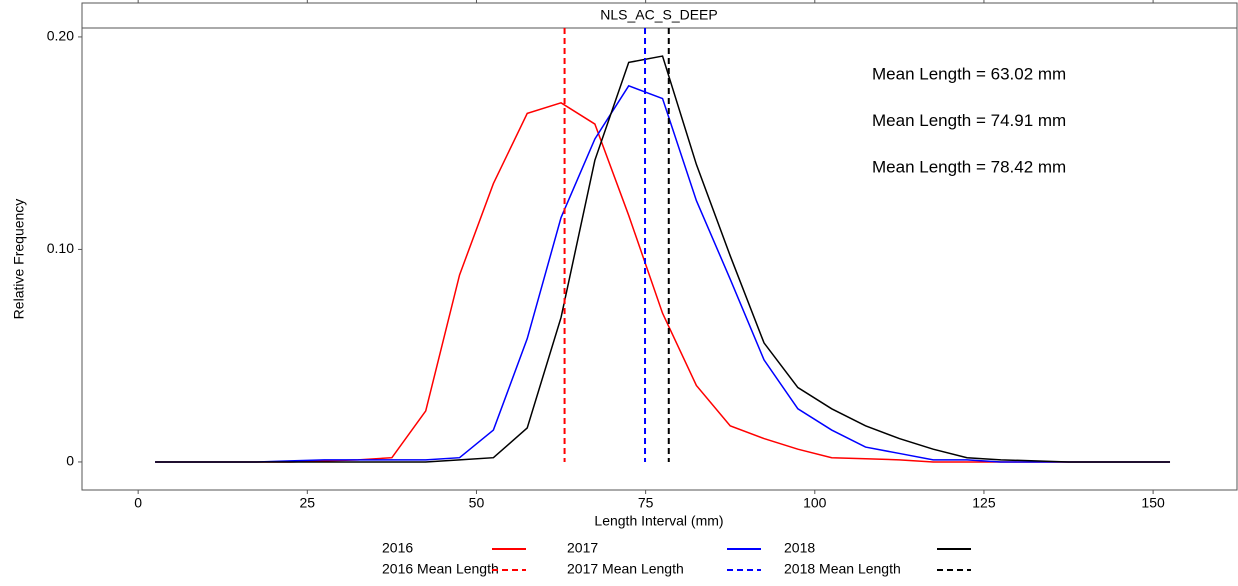 The image size is (1238, 586). I want to click on legend-label: 2016 Mean Length, so click(440, 569).